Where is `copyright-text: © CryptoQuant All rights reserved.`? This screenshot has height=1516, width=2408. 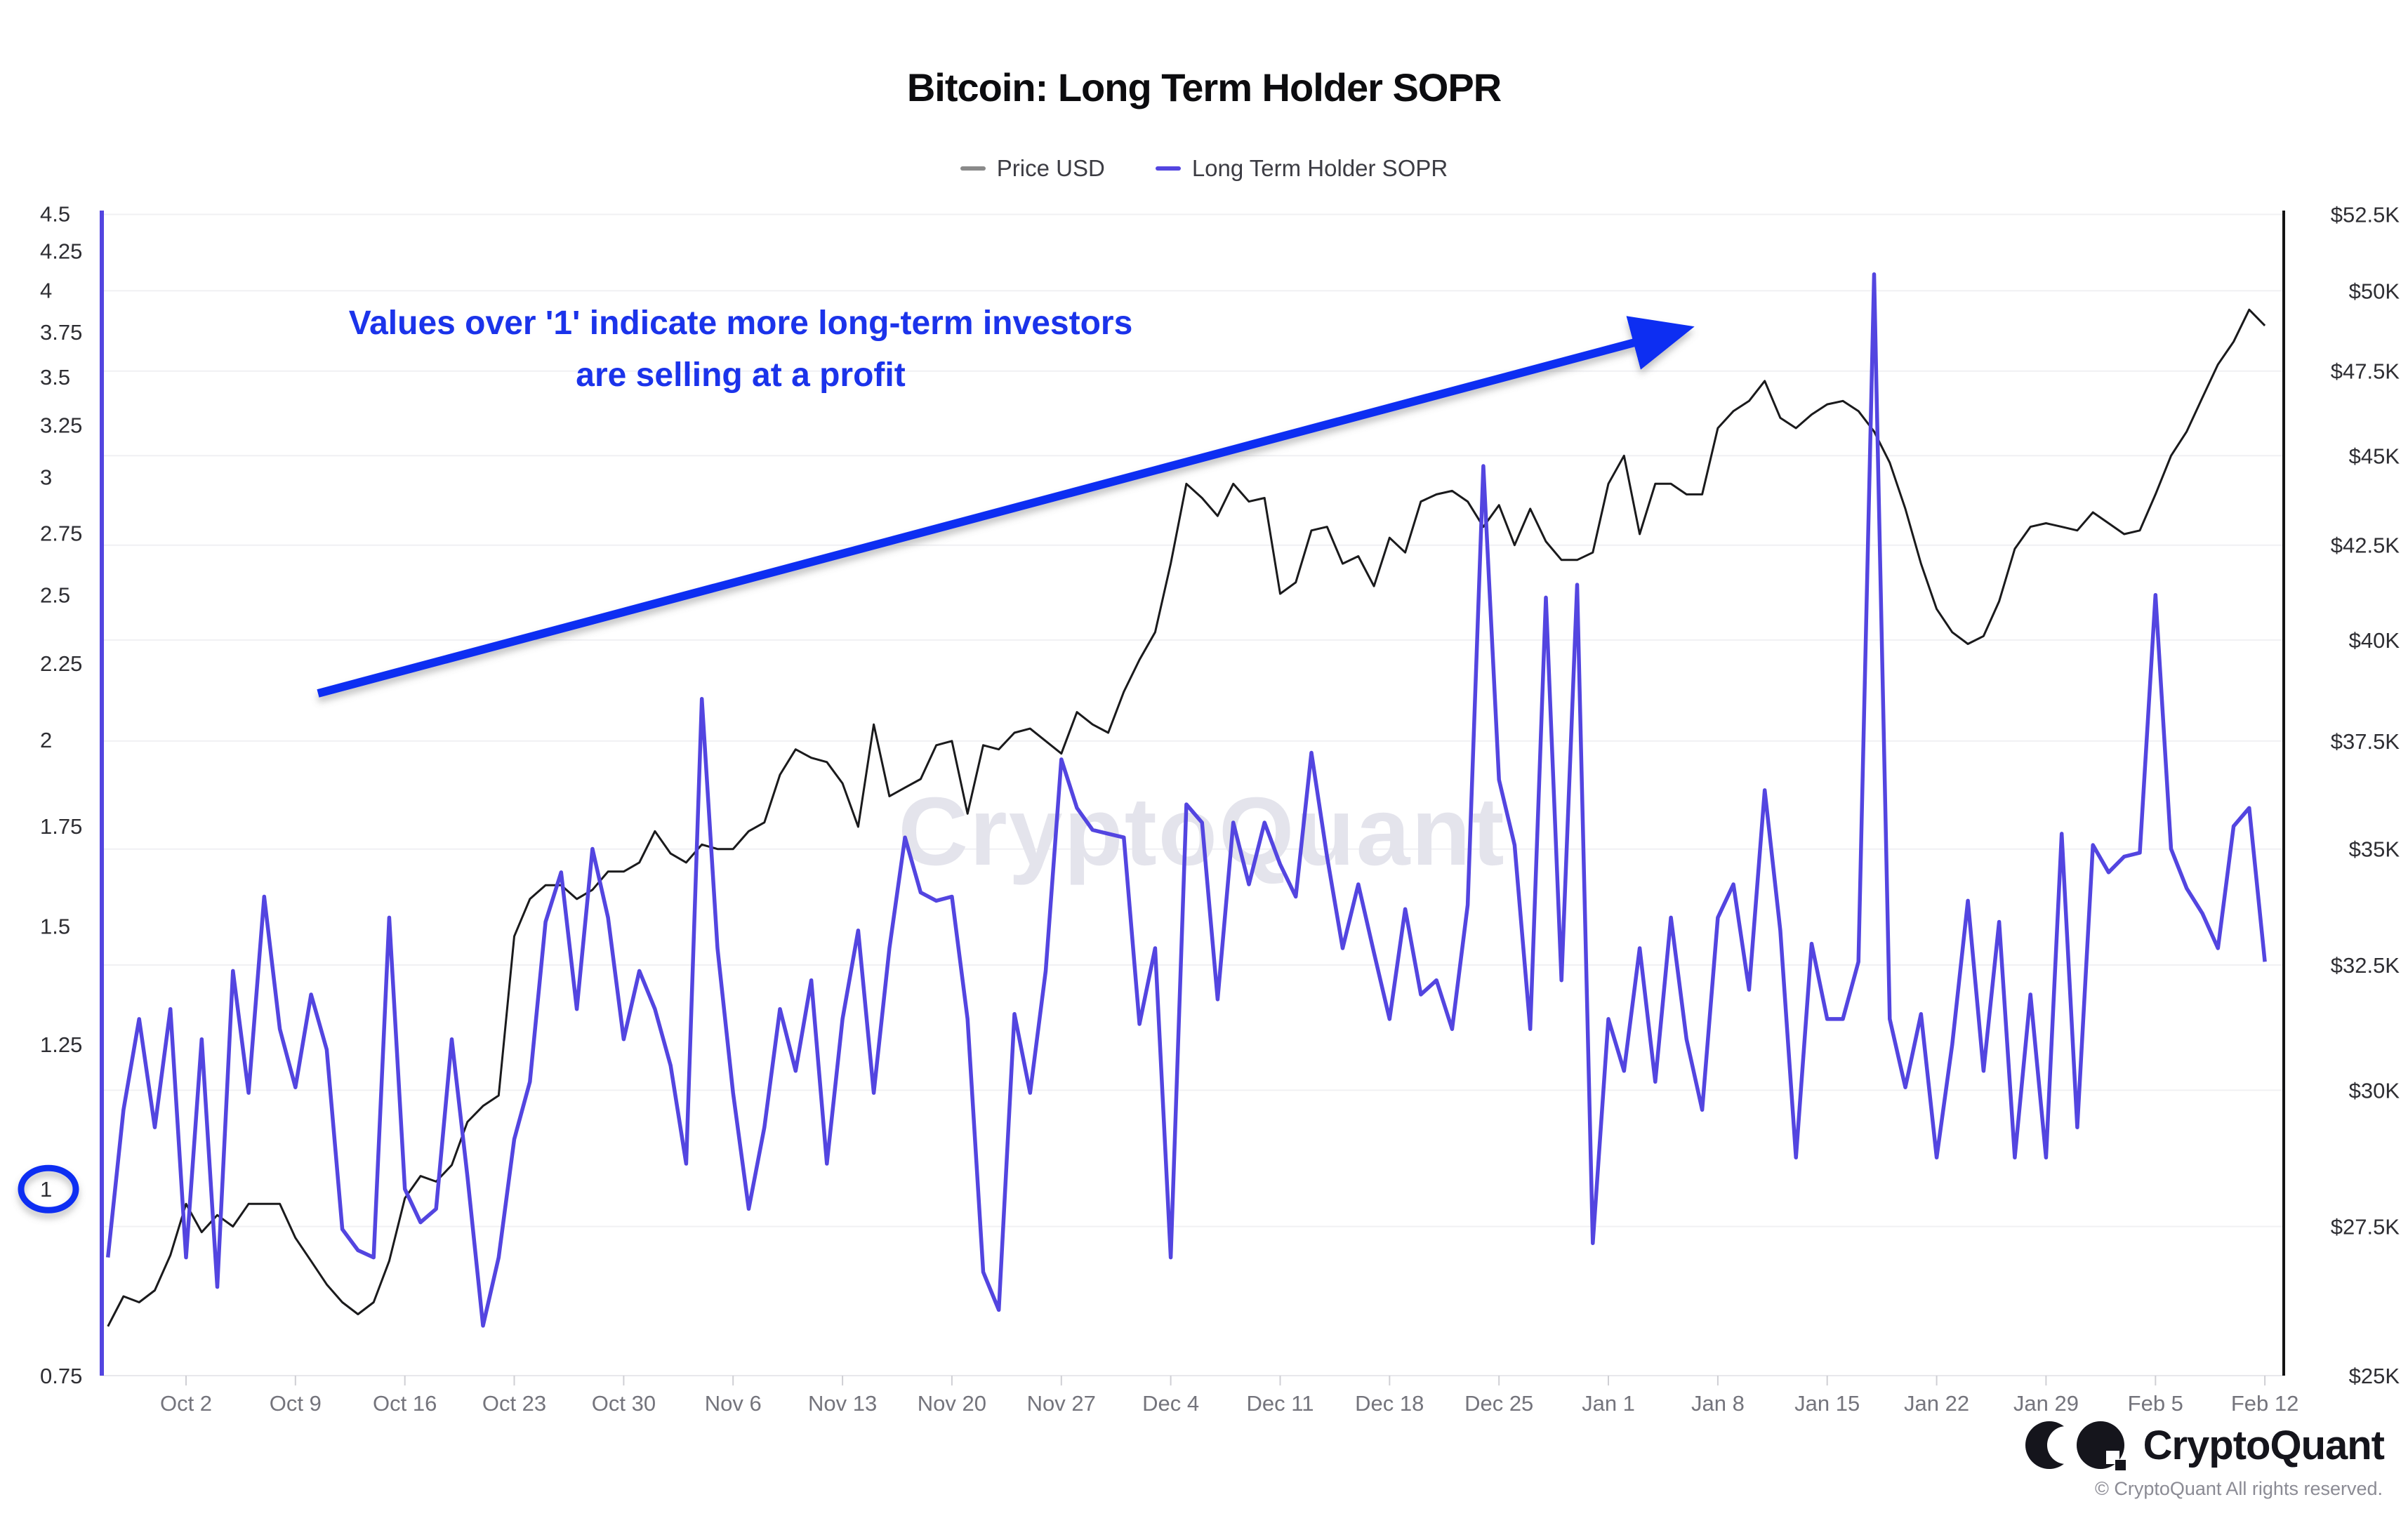 copyright-text: © CryptoQuant All rights reserved. is located at coordinates (2238, 1488).